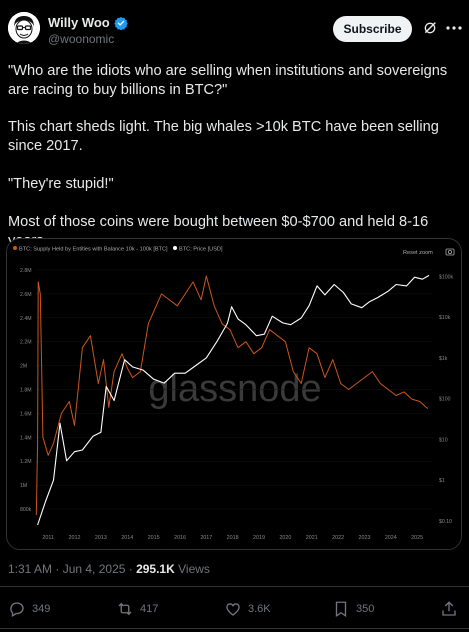 This screenshot has width=469, height=632. I want to click on x-tick-label: 2025, so click(417, 538).